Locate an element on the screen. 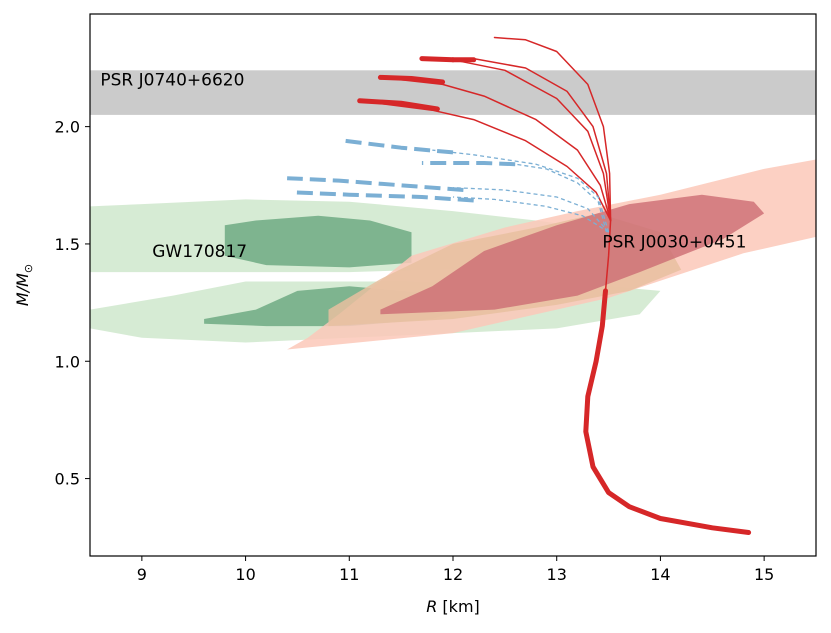 Image resolution: width=831 pixels, height=633 pixels. bands-layer is located at coordinates (453, 92).